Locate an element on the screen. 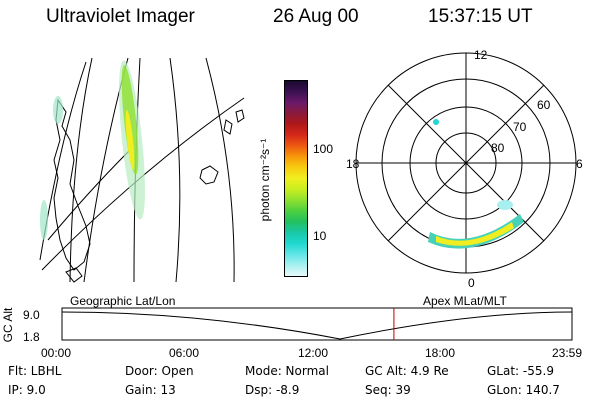 The image size is (600, 400). instrument-title: Ultraviolet Imager is located at coordinates (120, 16).